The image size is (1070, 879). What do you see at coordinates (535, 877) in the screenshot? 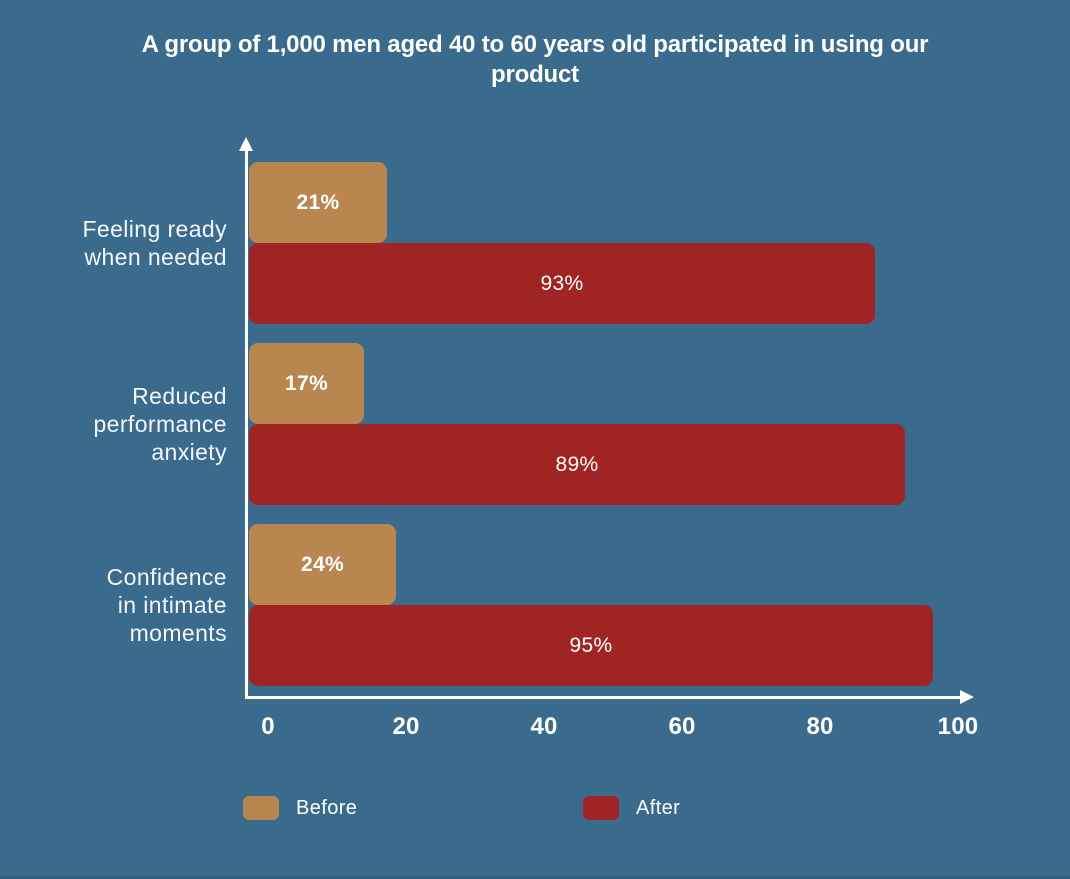
I see `bottom-edge-divider` at bounding box center [535, 877].